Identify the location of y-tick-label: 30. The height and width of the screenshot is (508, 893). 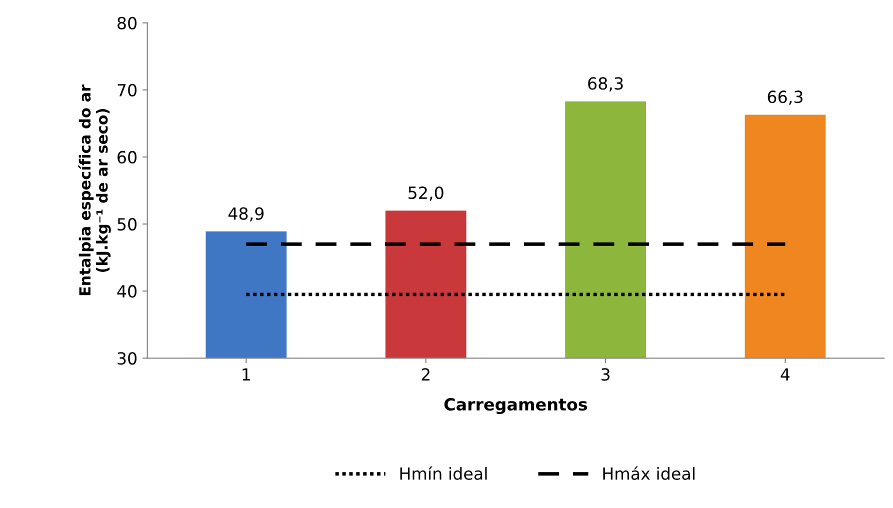
(127, 358).